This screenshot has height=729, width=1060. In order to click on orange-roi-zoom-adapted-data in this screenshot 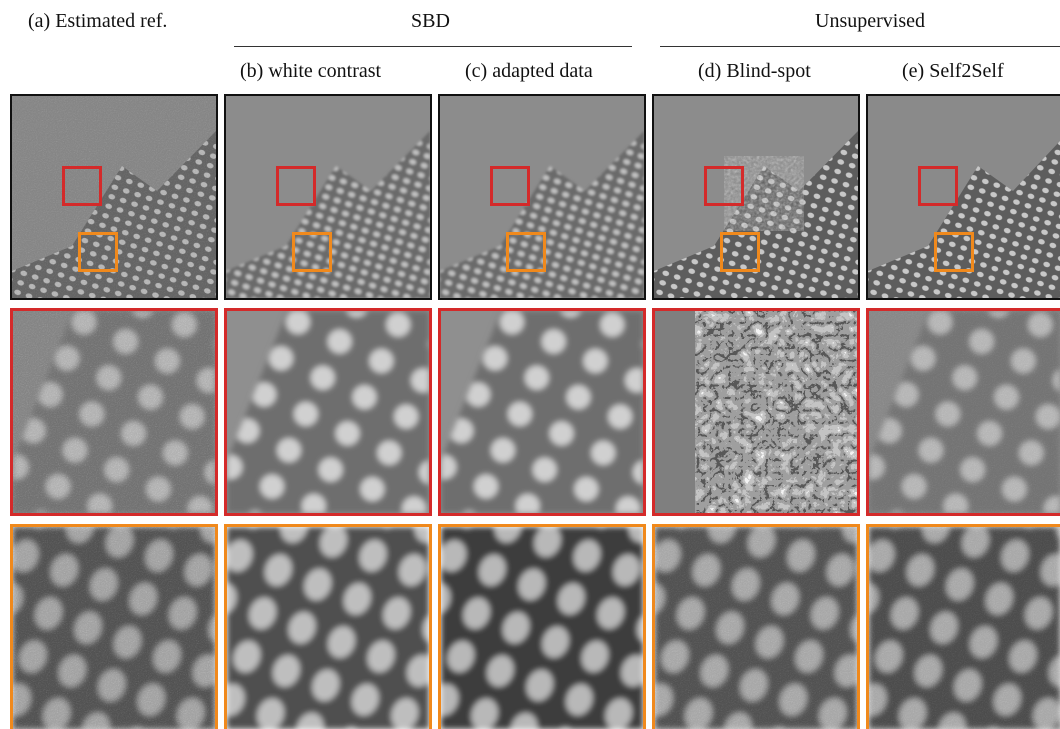, I will do `click(542, 626)`.